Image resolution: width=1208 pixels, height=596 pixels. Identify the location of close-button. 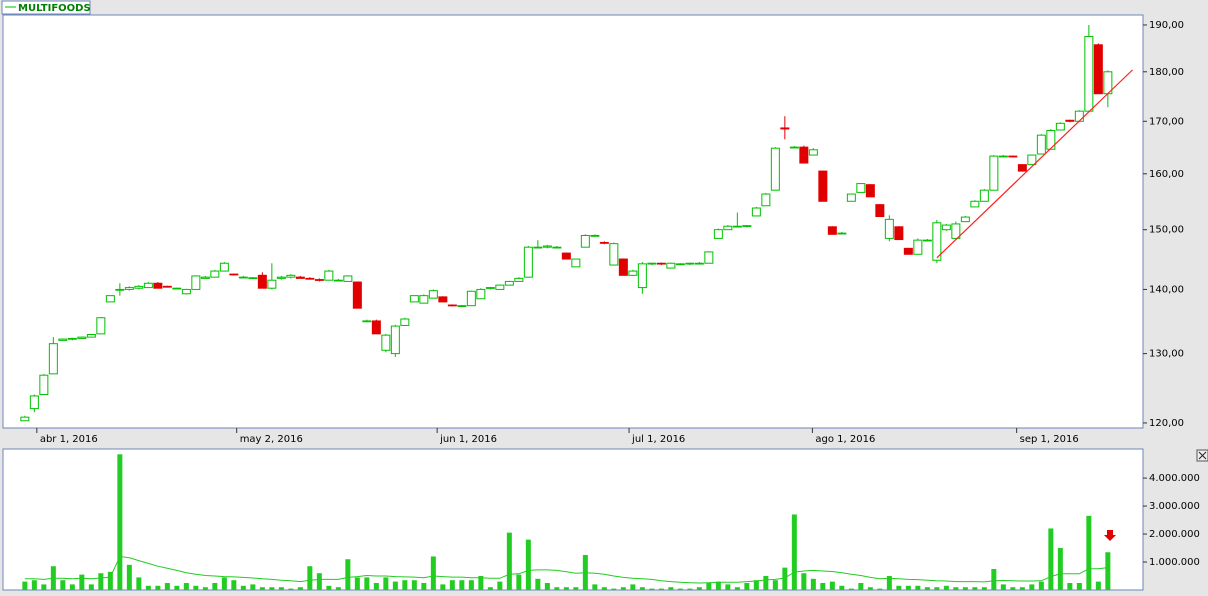
(1202, 455).